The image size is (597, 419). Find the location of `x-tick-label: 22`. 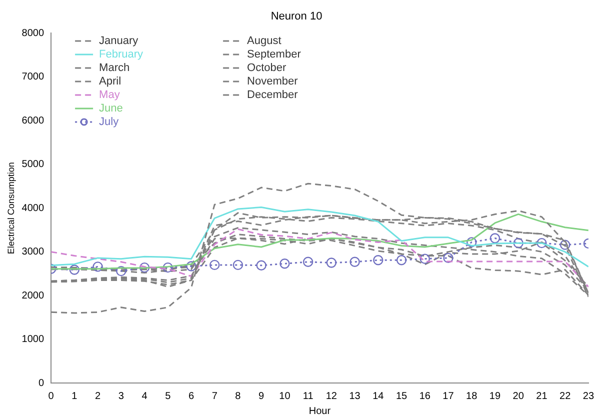

x-tick-label: 22 is located at coordinates (566, 396).